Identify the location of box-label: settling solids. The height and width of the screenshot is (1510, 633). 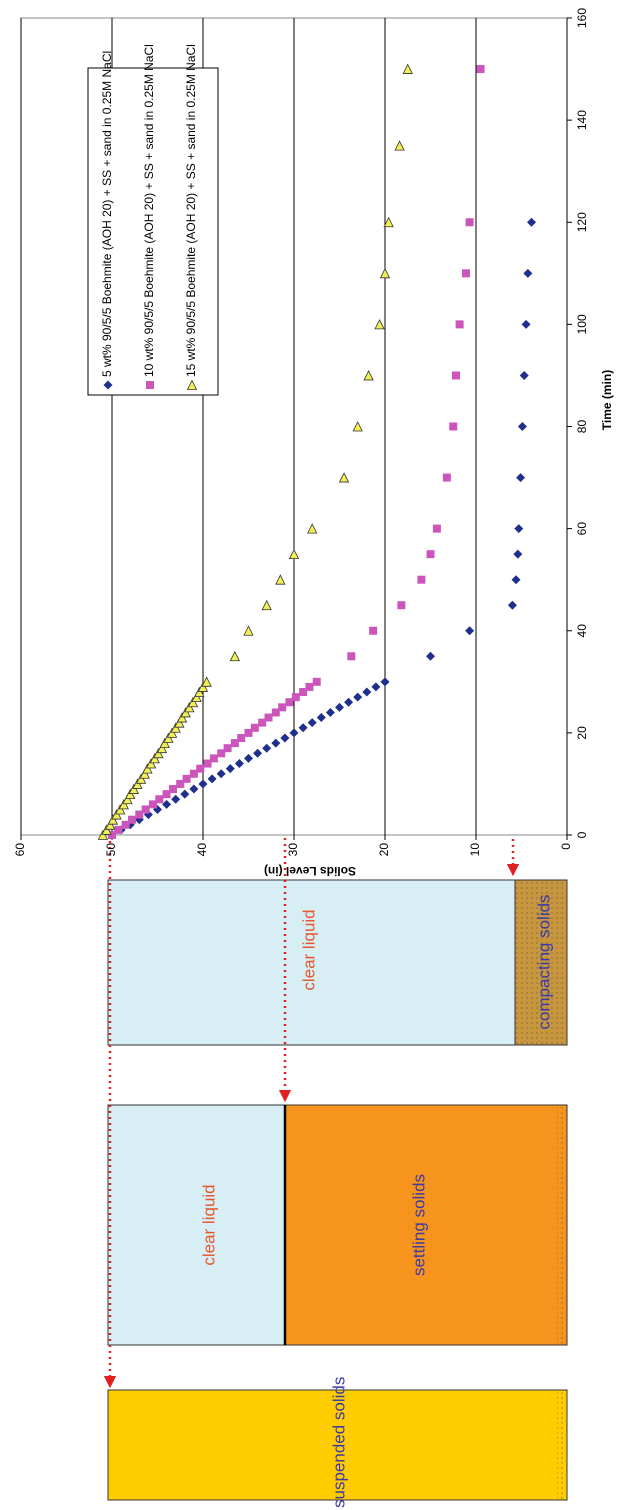
(418, 1225).